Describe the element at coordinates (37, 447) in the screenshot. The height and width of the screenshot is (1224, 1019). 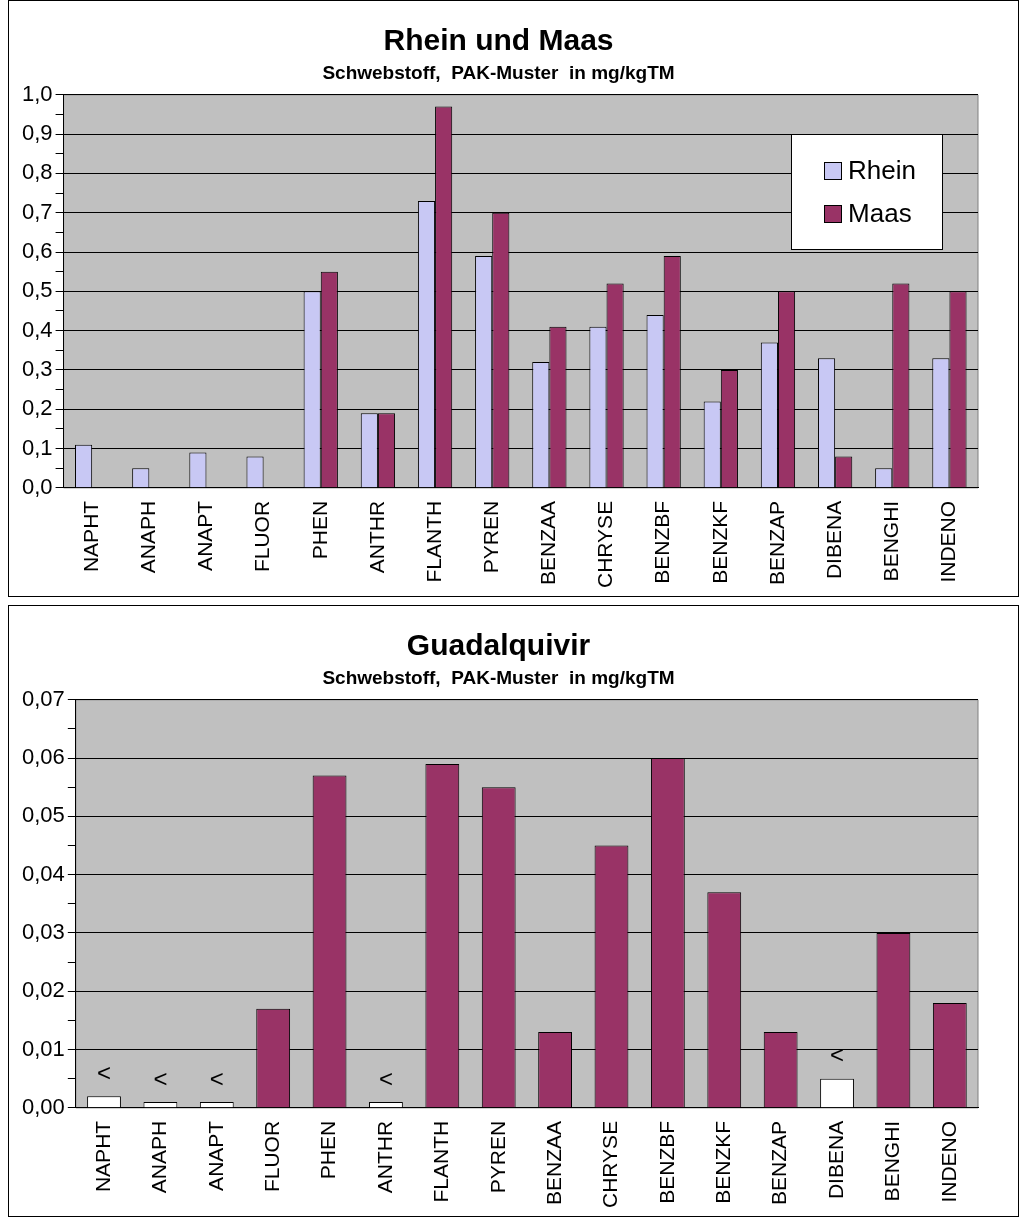
I see `y-tick-label: 0,1` at that location.